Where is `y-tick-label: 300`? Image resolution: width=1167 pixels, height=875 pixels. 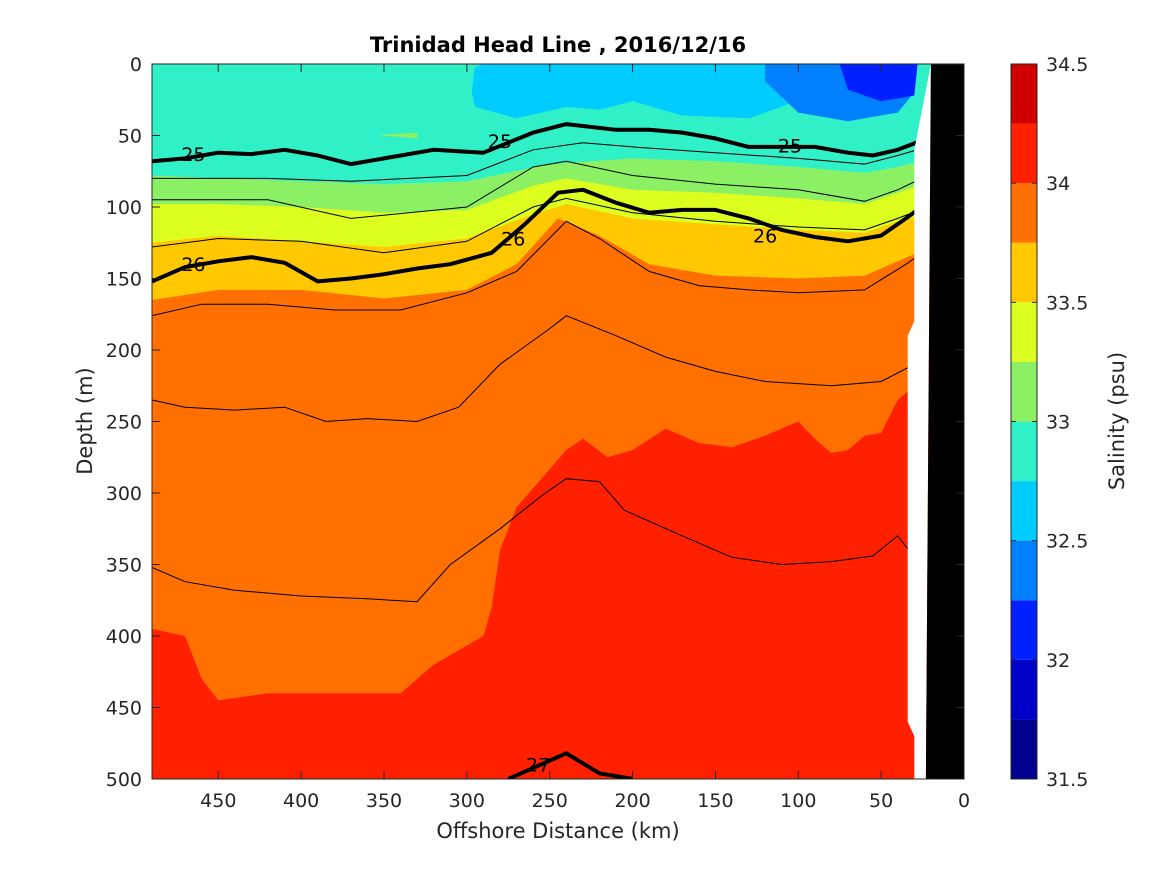
y-tick-label: 300 is located at coordinates (124, 494).